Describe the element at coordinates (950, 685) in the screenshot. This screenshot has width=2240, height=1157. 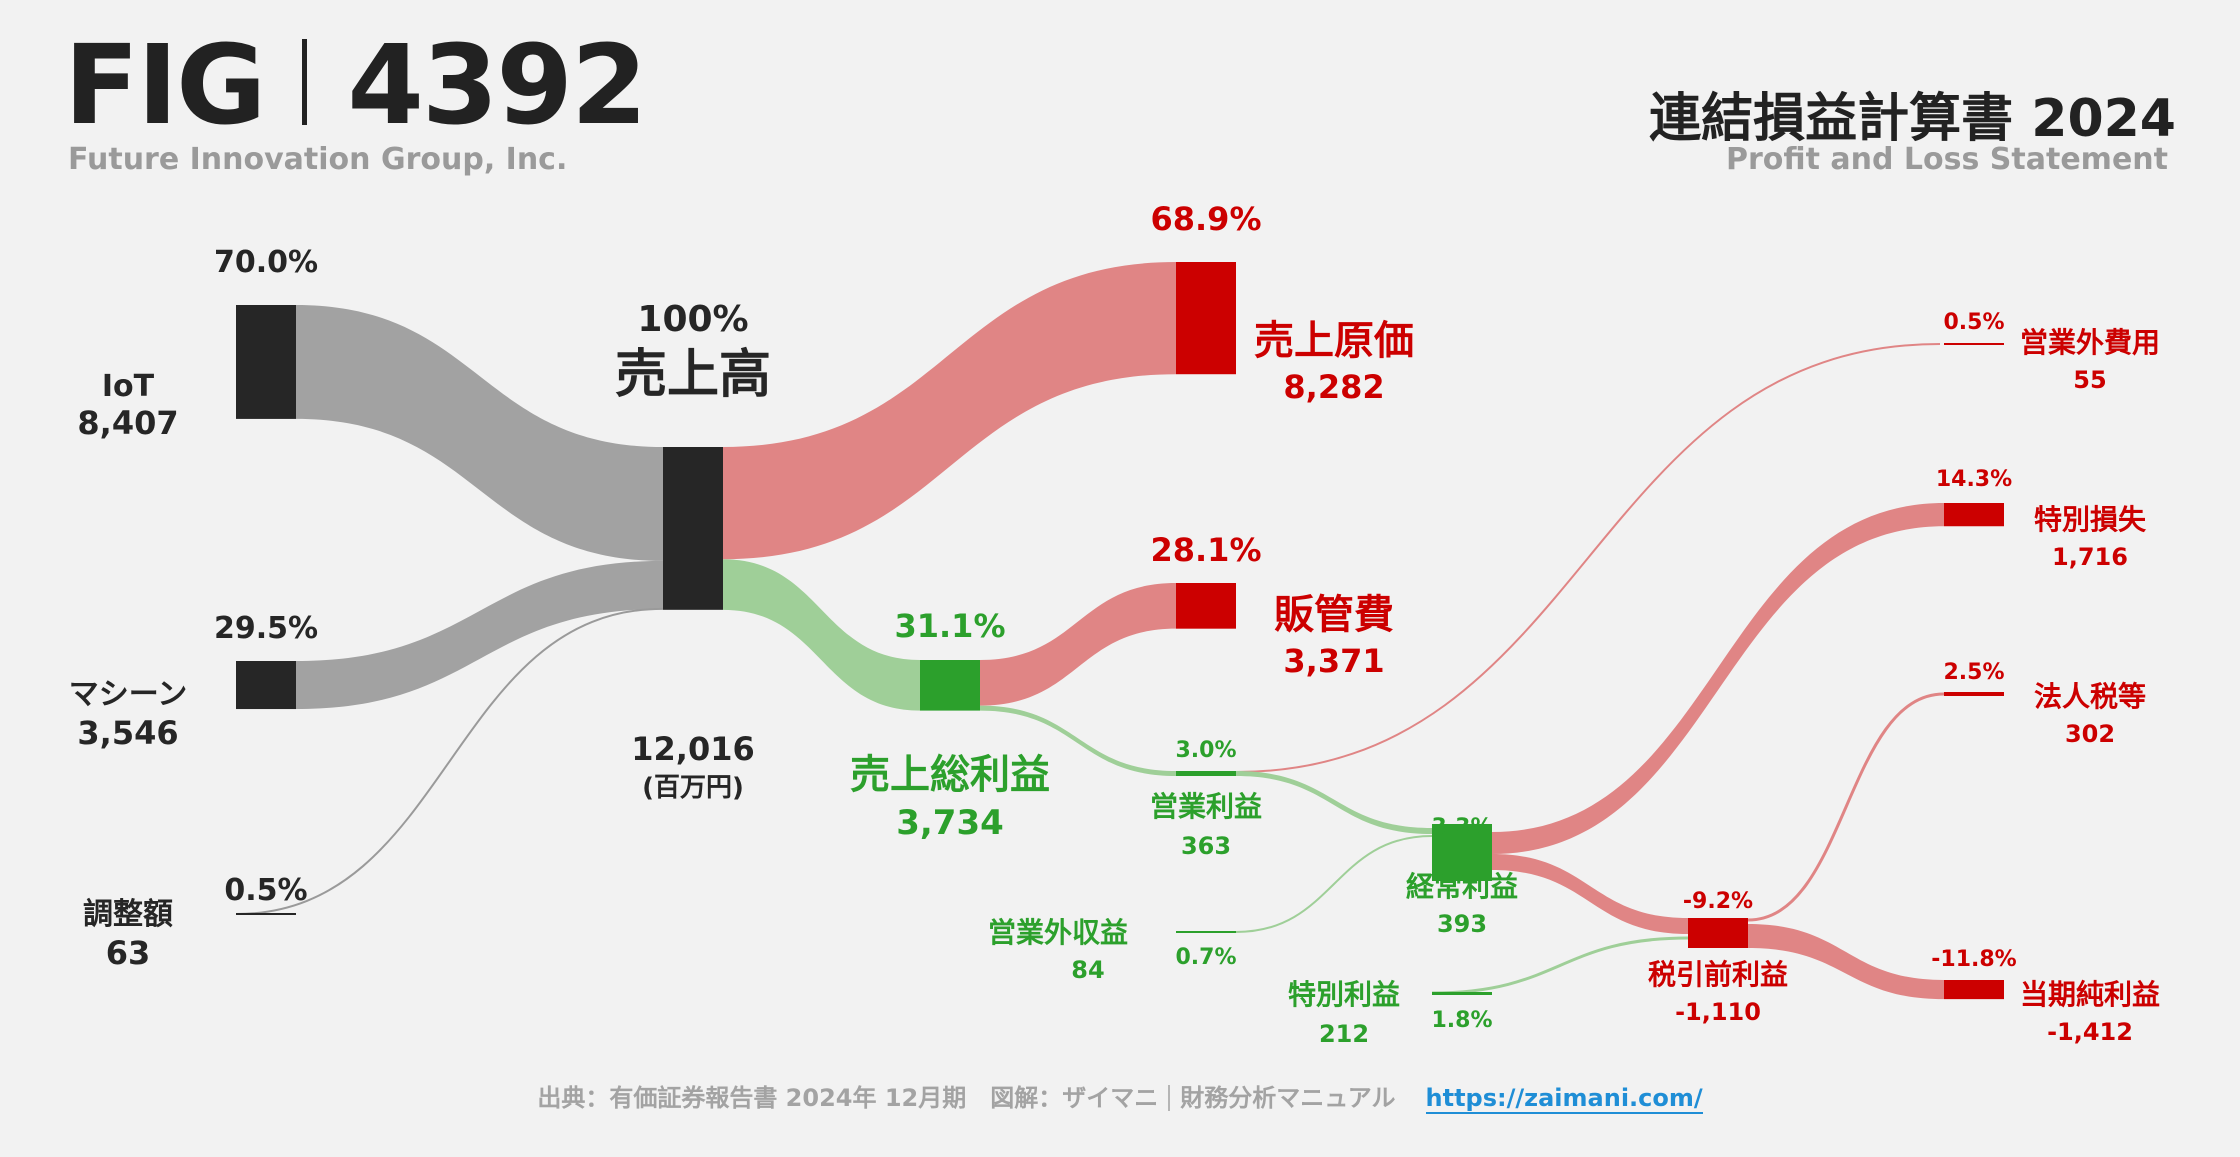
I see `node-gross` at that location.